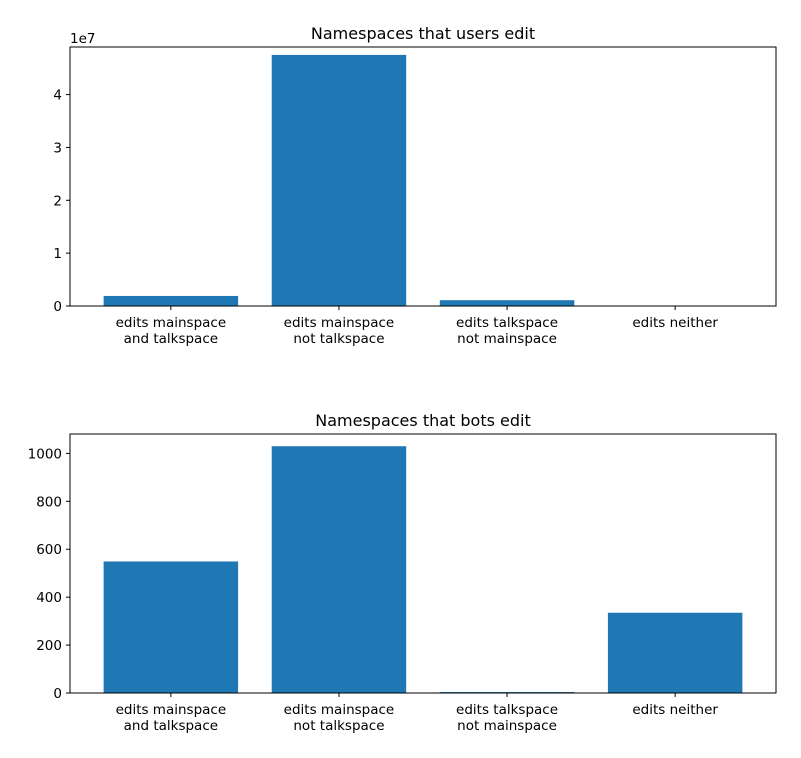  What do you see at coordinates (57, 694) in the screenshot?
I see `bots-ytick-label-0: 0` at bounding box center [57, 694].